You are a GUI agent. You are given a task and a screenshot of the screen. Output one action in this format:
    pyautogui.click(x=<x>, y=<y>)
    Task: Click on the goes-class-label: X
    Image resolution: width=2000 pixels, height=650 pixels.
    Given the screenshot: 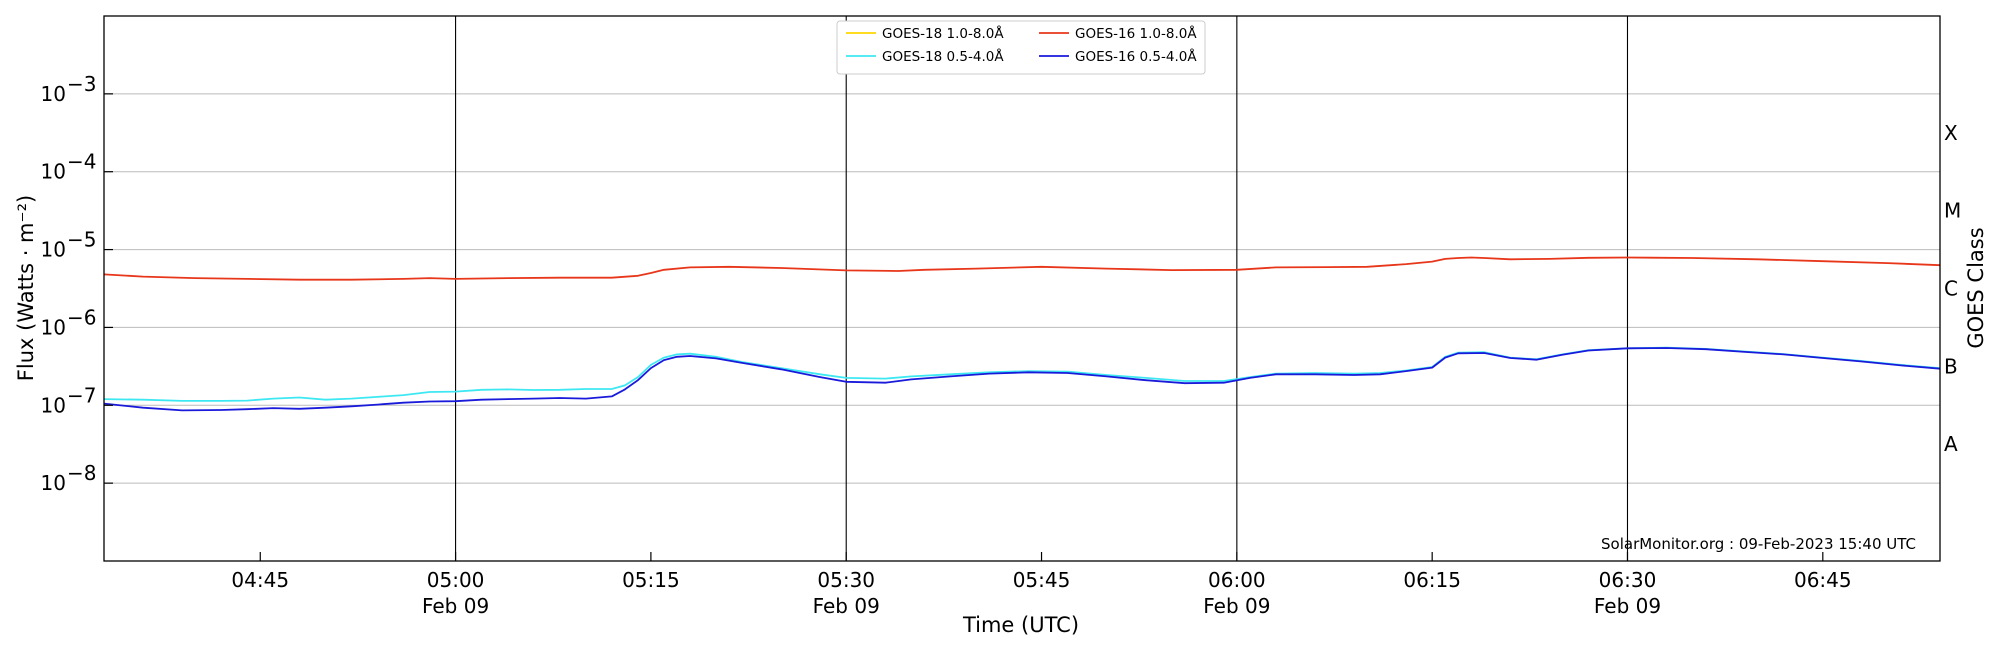 What is the action you would take?
    pyautogui.click(x=1951, y=133)
    